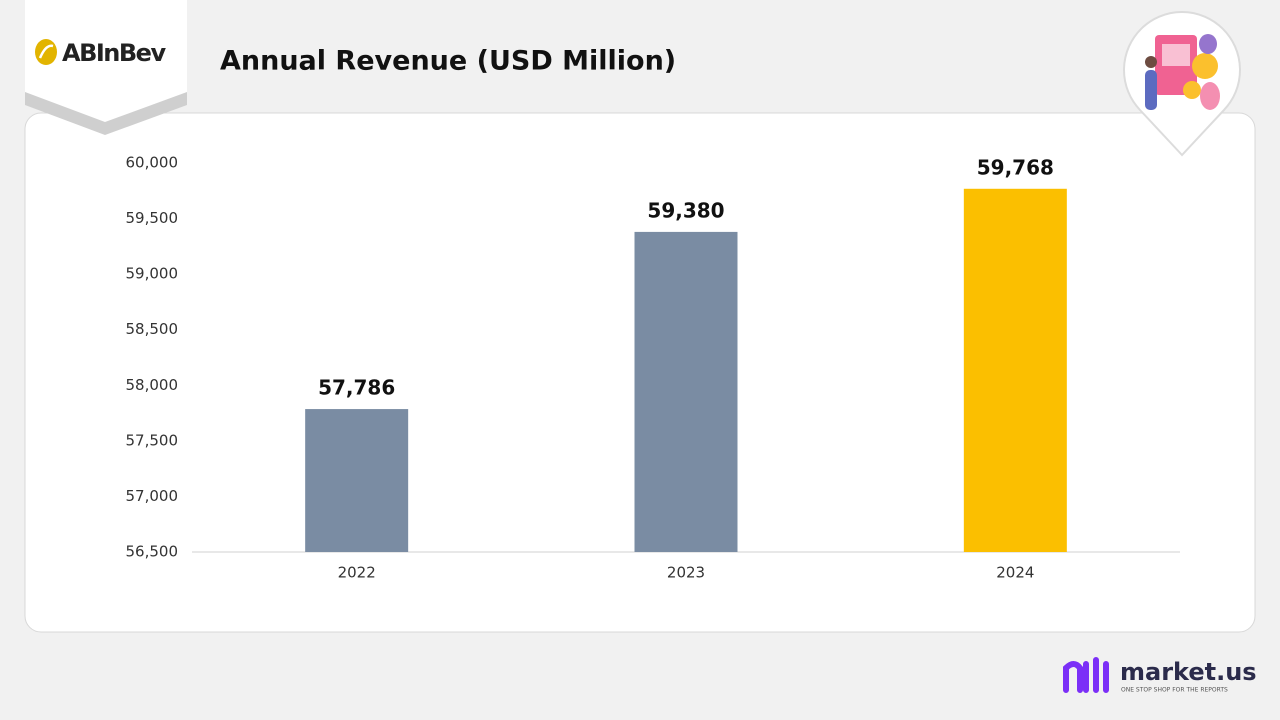 This screenshot has width=1280, height=720. I want to click on chart-title: Annual Revenue (USD Million), so click(448, 61).